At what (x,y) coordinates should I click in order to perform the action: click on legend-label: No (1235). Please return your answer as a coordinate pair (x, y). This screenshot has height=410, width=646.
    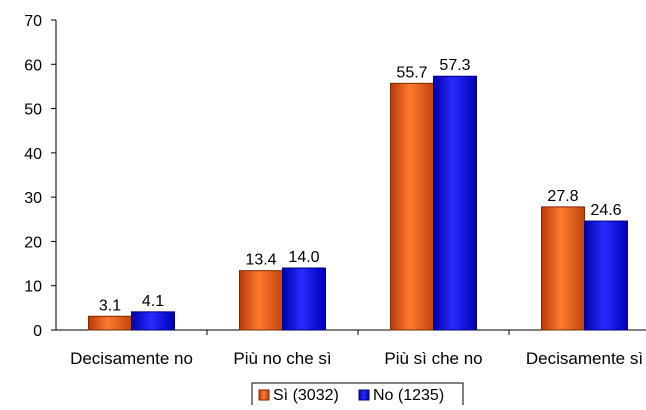
    Looking at the image, I should click on (408, 395).